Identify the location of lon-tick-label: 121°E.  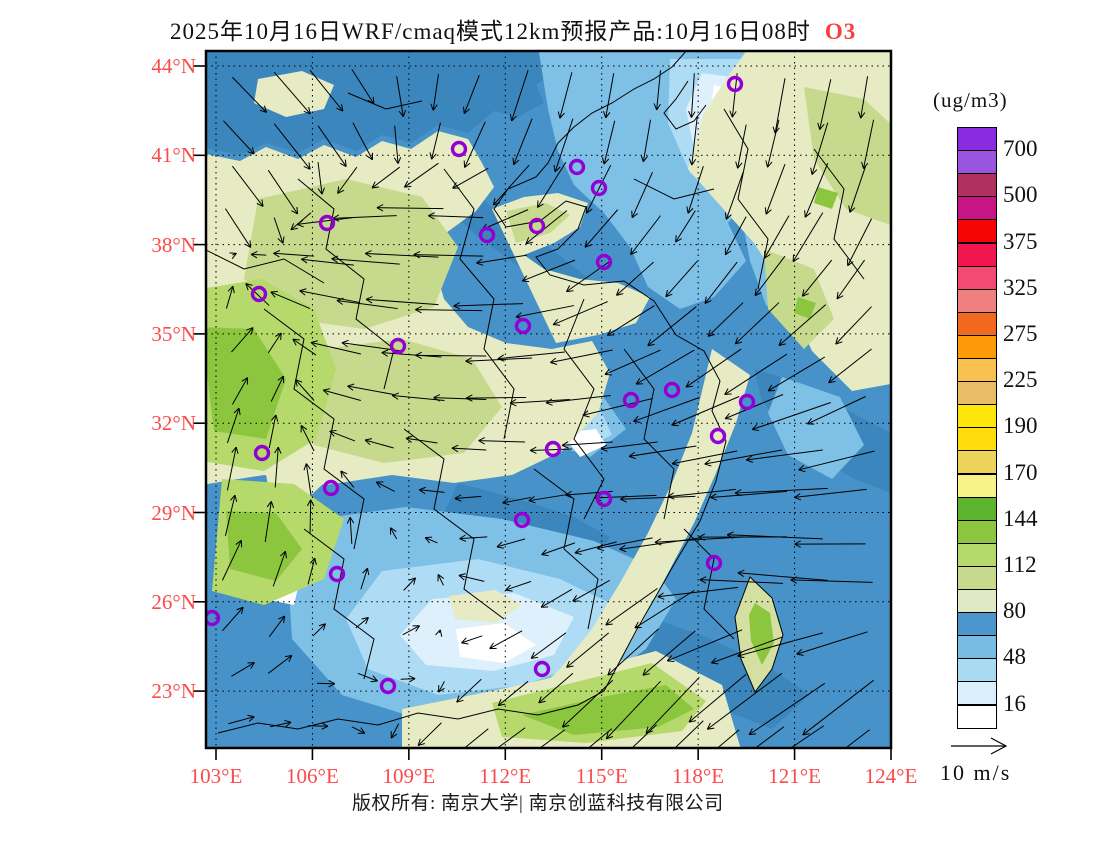
(794, 776).